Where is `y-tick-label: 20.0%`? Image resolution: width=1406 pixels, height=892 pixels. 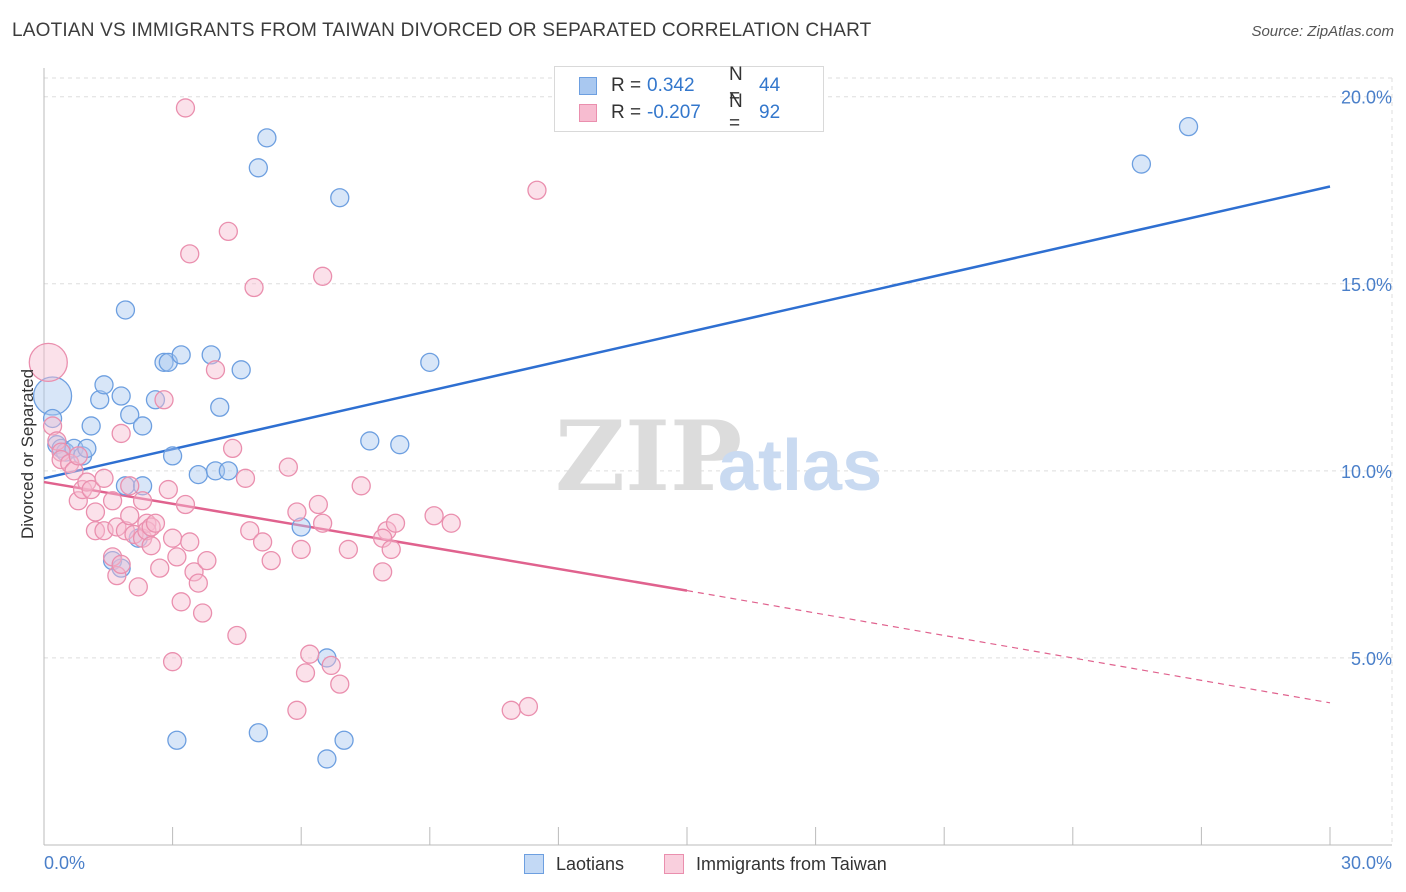 y-tick-label: 20.0% is located at coordinates (1366, 98).